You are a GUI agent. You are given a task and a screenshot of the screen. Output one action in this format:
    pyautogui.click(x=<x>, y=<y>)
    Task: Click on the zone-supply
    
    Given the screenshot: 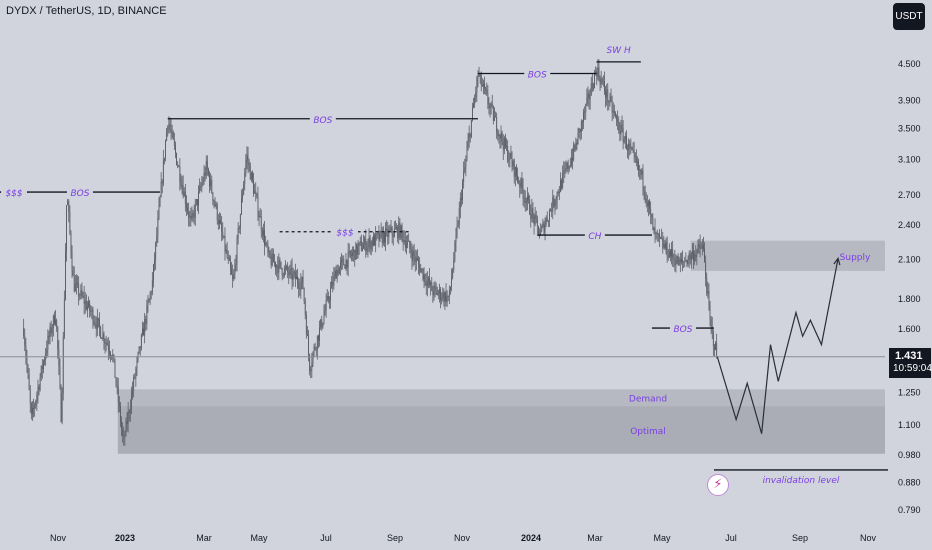 What is the action you would take?
    pyautogui.click(x=787, y=255)
    